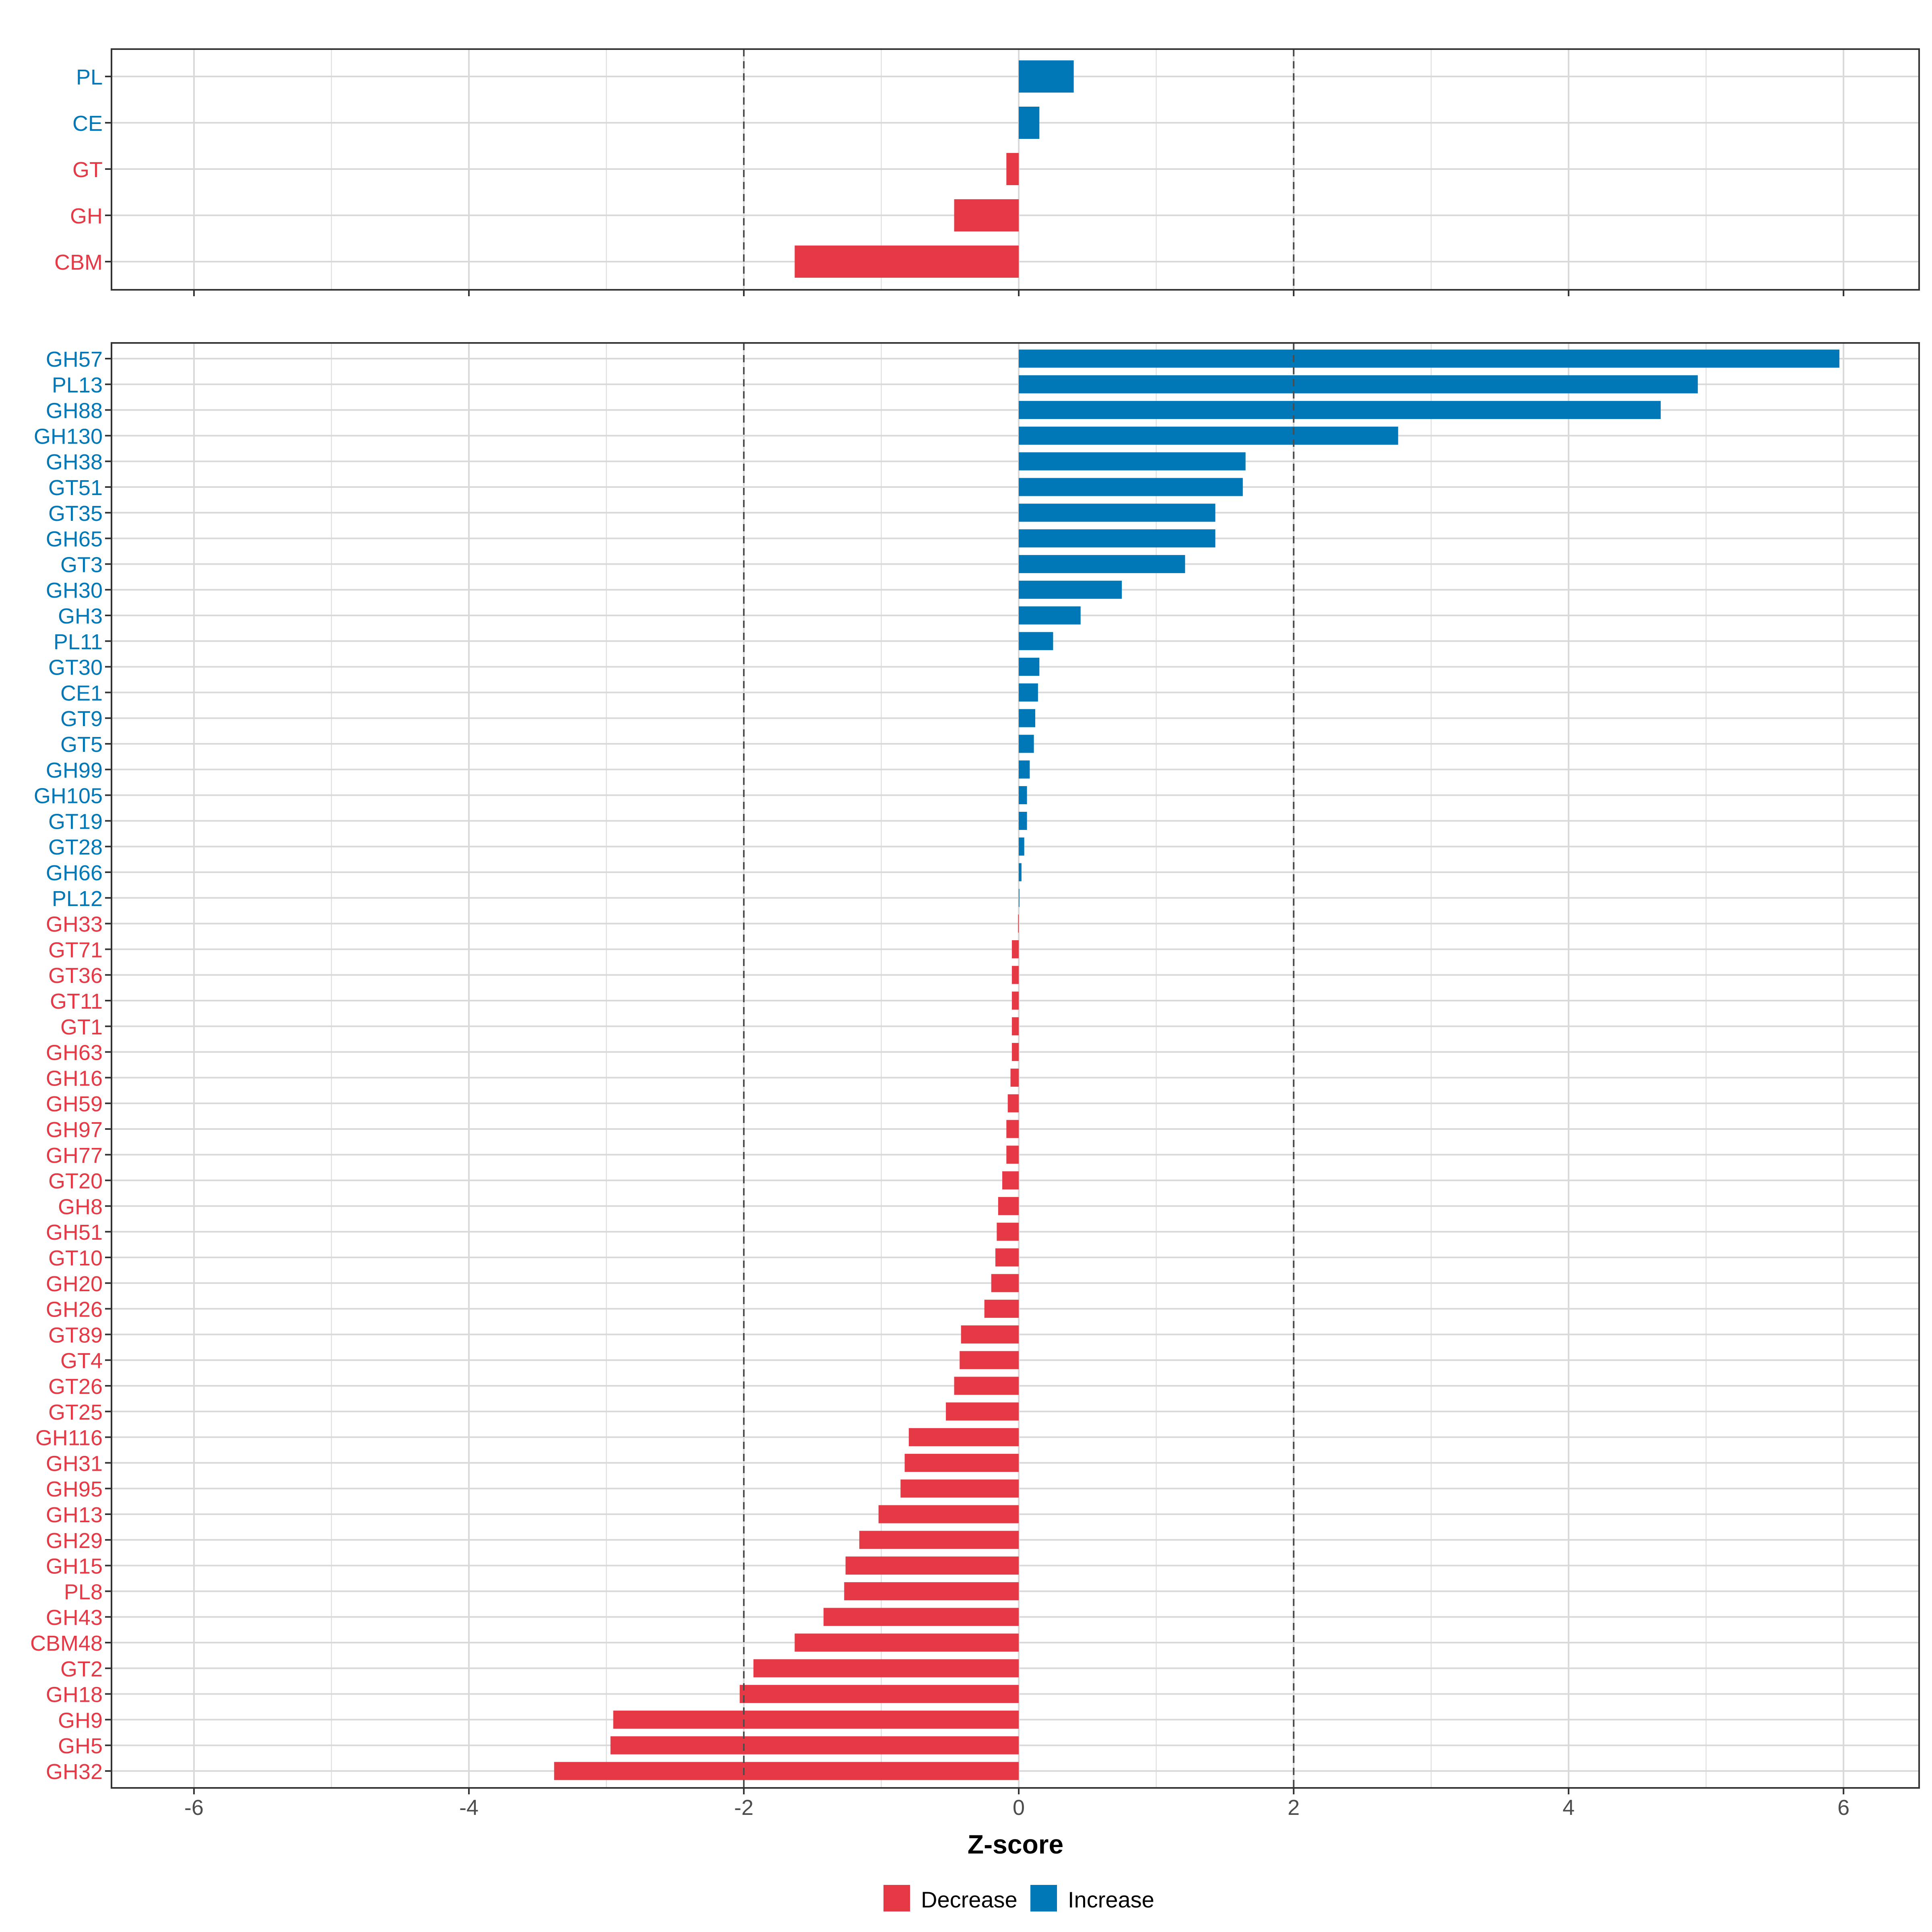  I want to click on category-label-gt26: GT26, so click(75, 1387).